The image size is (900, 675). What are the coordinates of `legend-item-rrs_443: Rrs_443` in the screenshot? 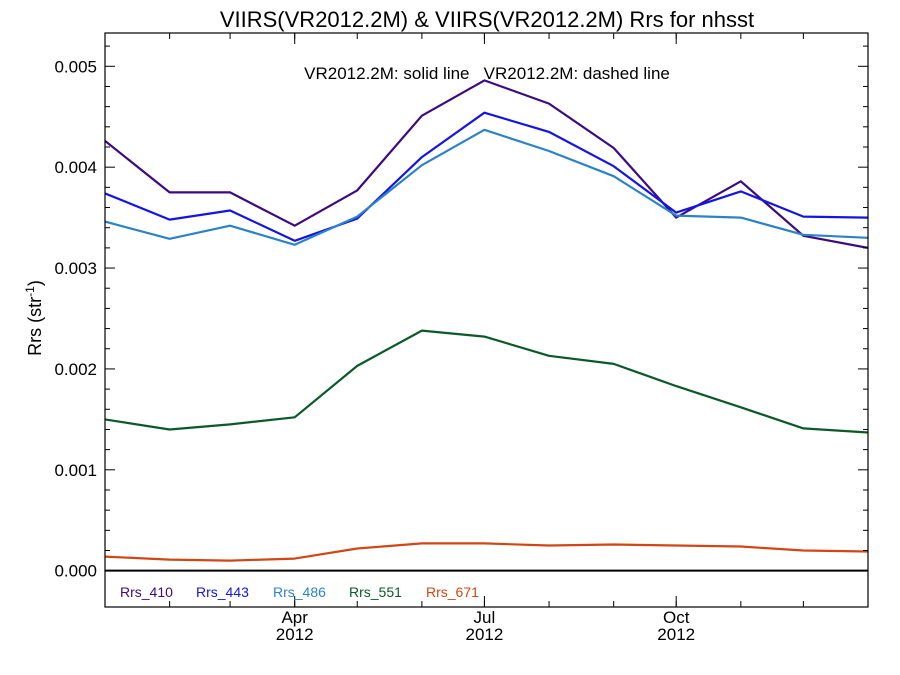 It's located at (222, 592).